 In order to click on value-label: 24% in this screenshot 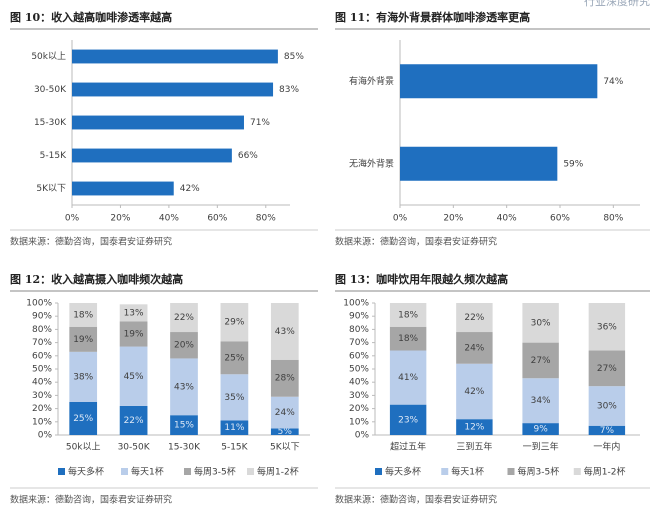, I will do `click(285, 413)`.